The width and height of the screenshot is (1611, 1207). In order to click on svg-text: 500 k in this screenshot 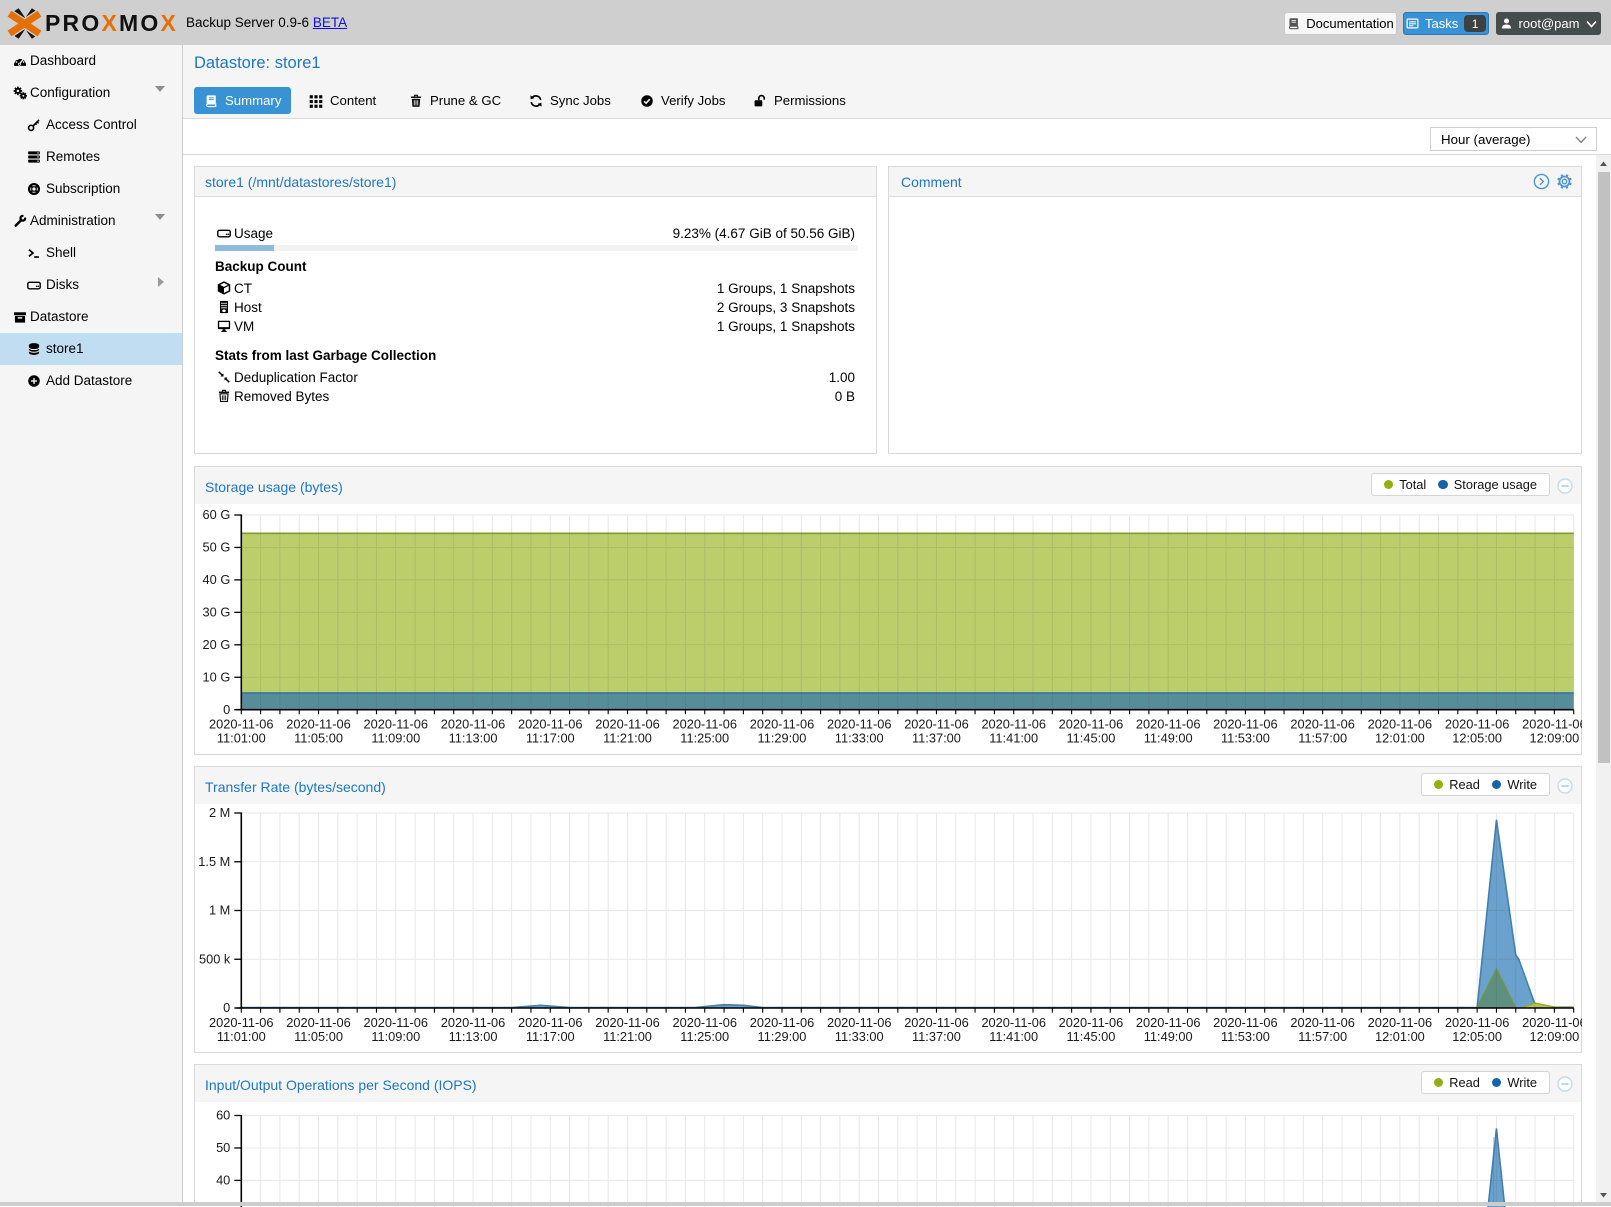, I will do `click(215, 958)`.